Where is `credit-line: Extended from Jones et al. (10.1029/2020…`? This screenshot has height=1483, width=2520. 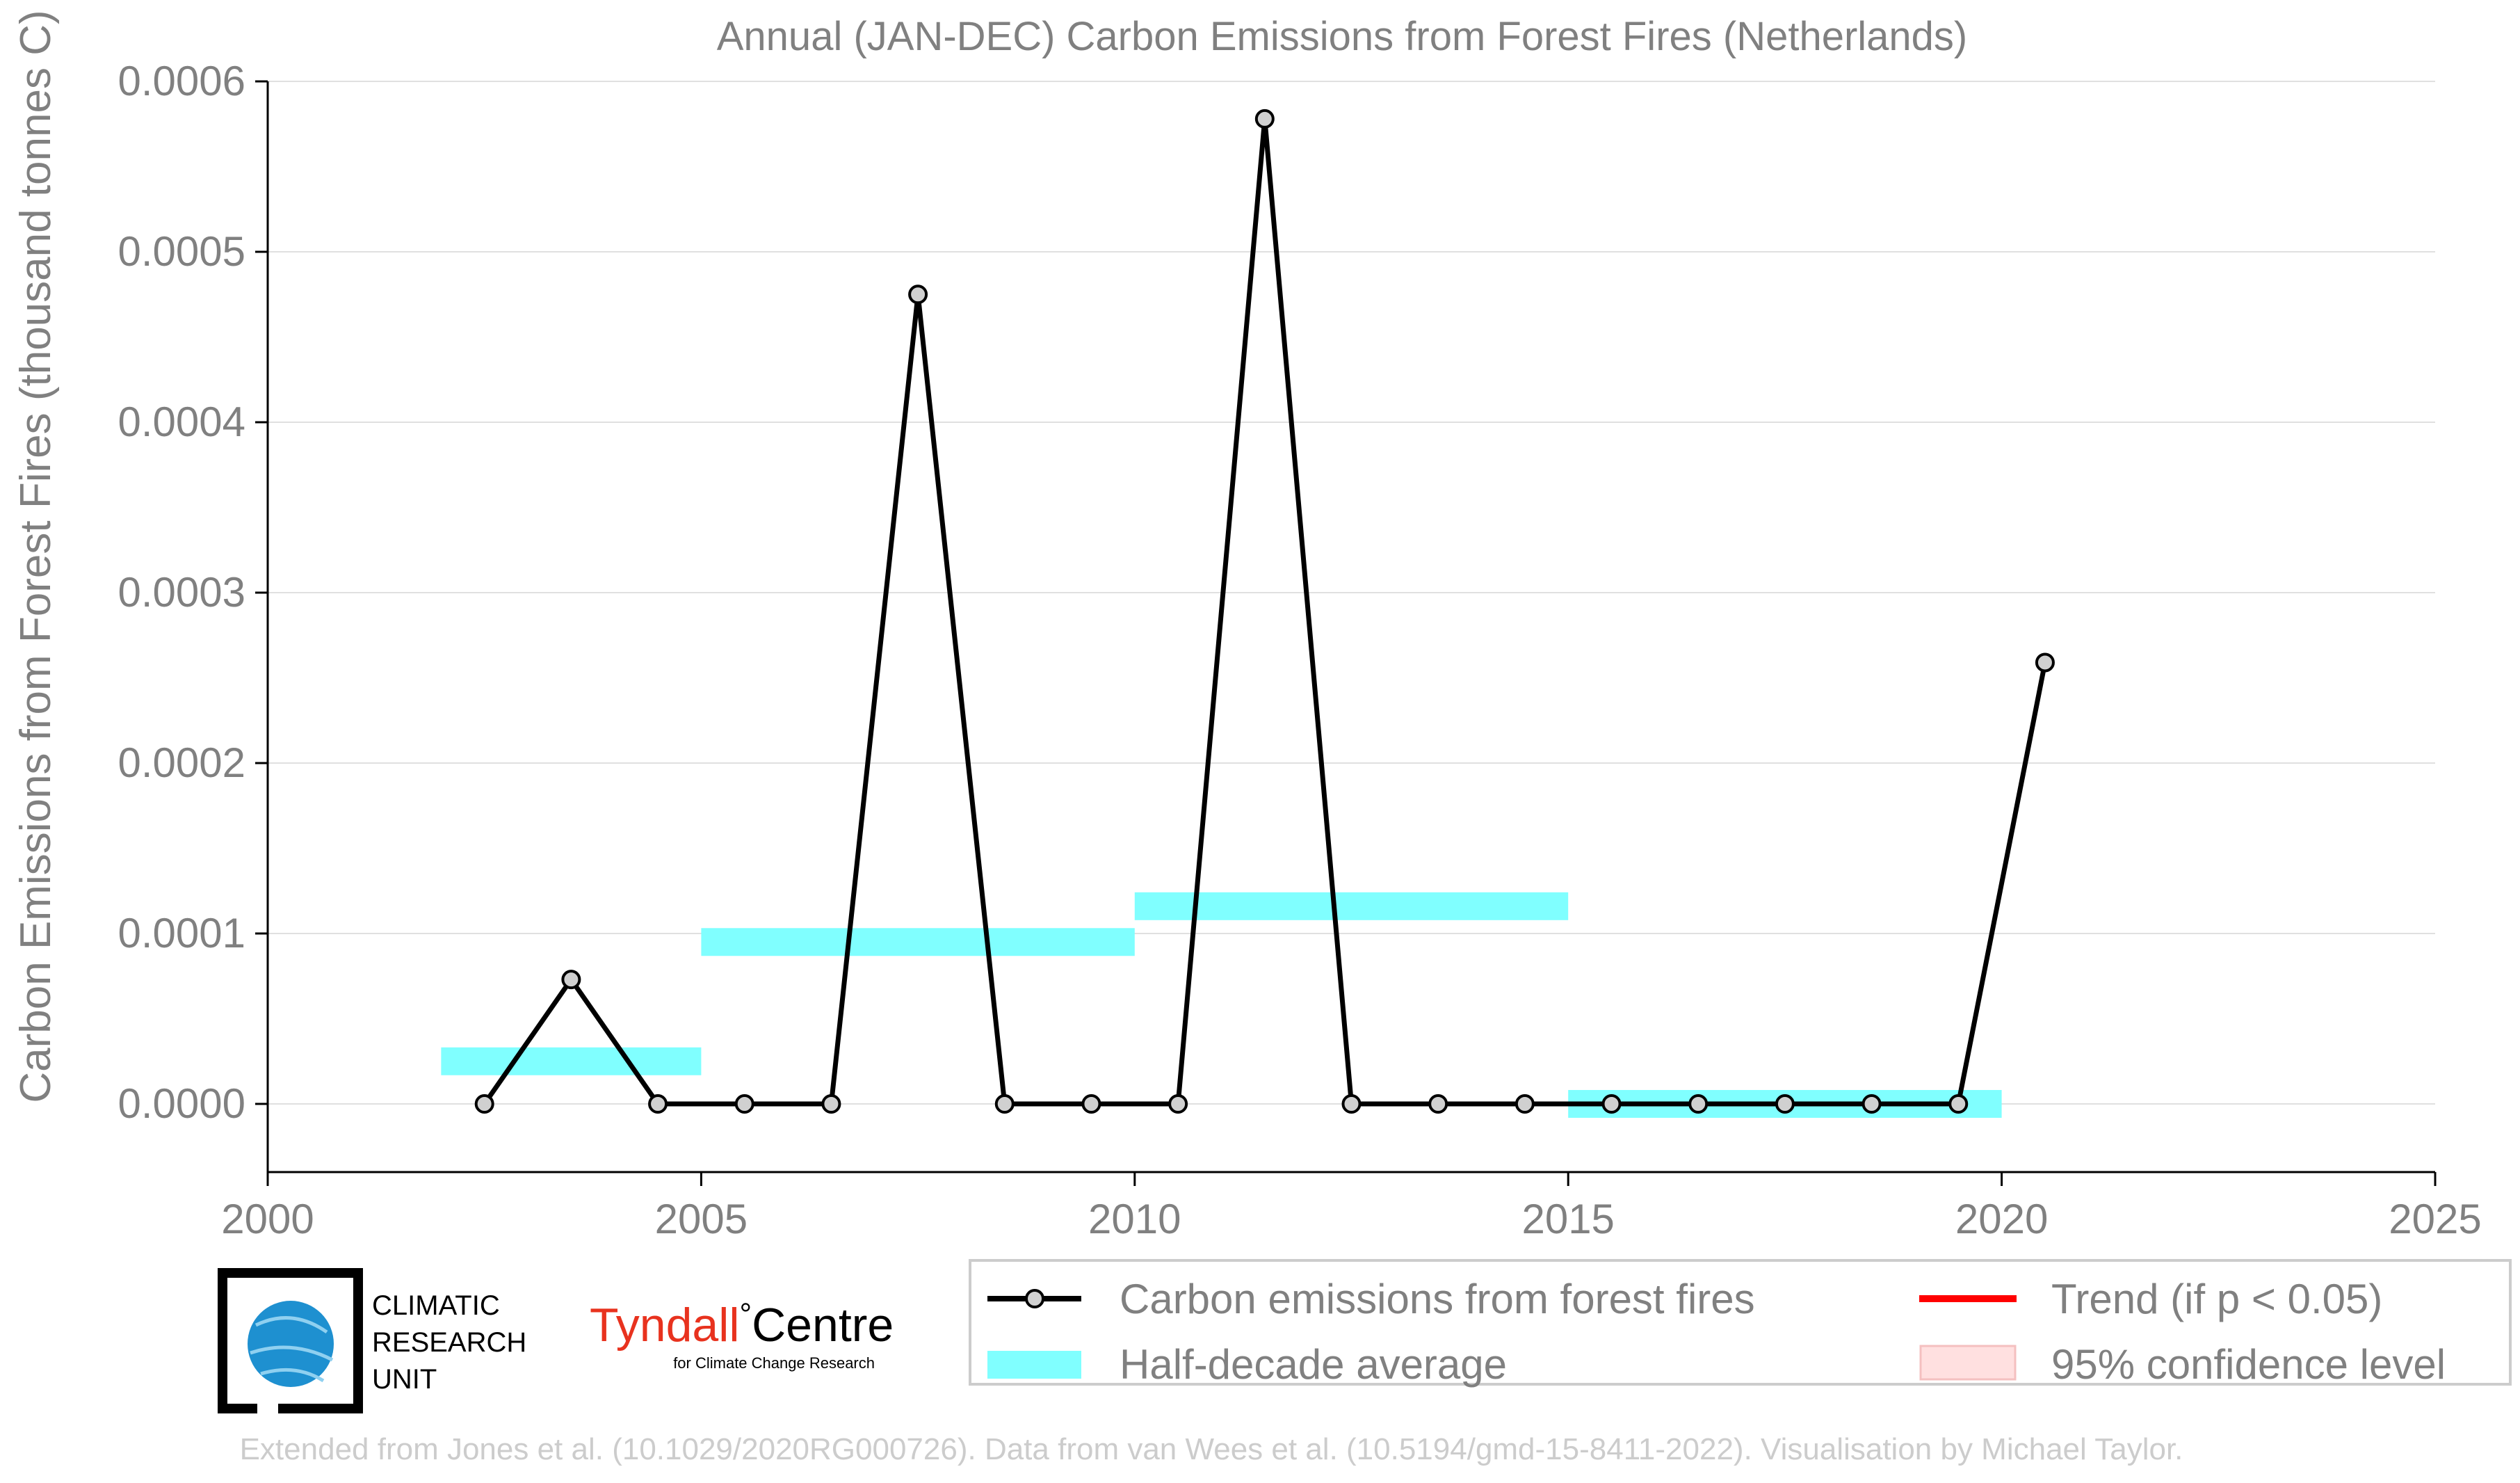 credit-line: Extended from Jones et al. (10.1029/2020… is located at coordinates (1211, 1449).